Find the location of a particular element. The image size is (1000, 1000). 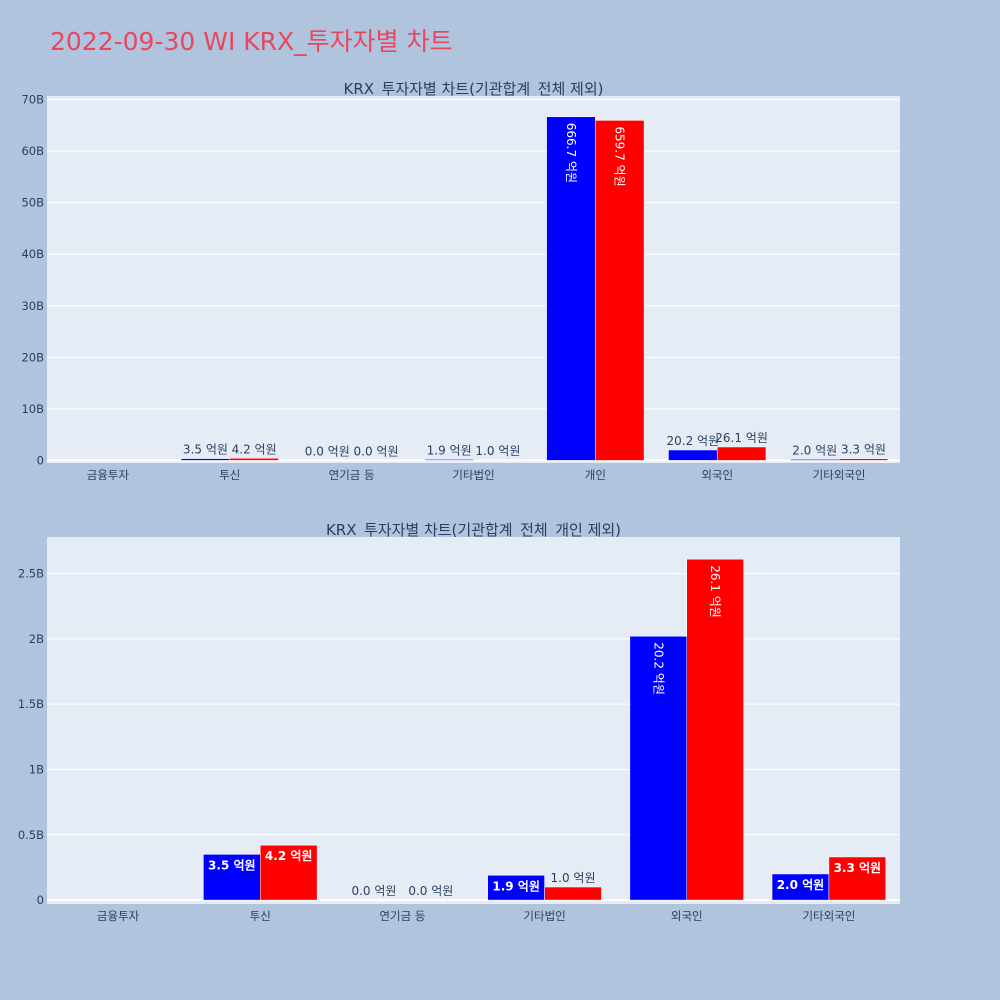

y-tick-label: 2B is located at coordinates (36, 639).